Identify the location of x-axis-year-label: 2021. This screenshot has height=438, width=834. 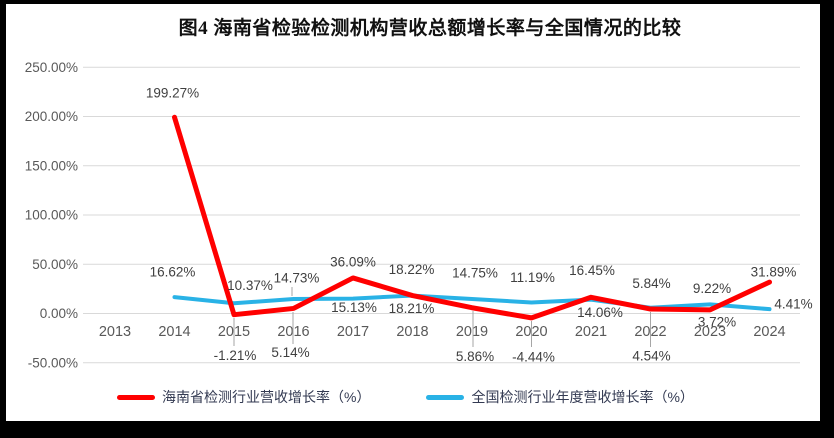
(591, 332).